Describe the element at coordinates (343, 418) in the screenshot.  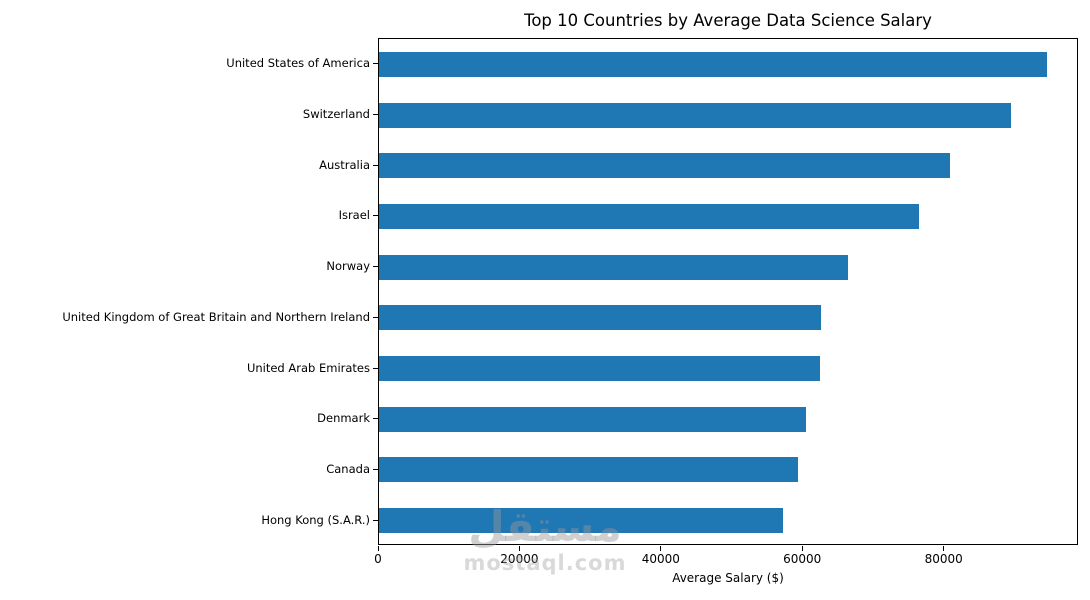
I see `y-tick-label: Denmark` at that location.